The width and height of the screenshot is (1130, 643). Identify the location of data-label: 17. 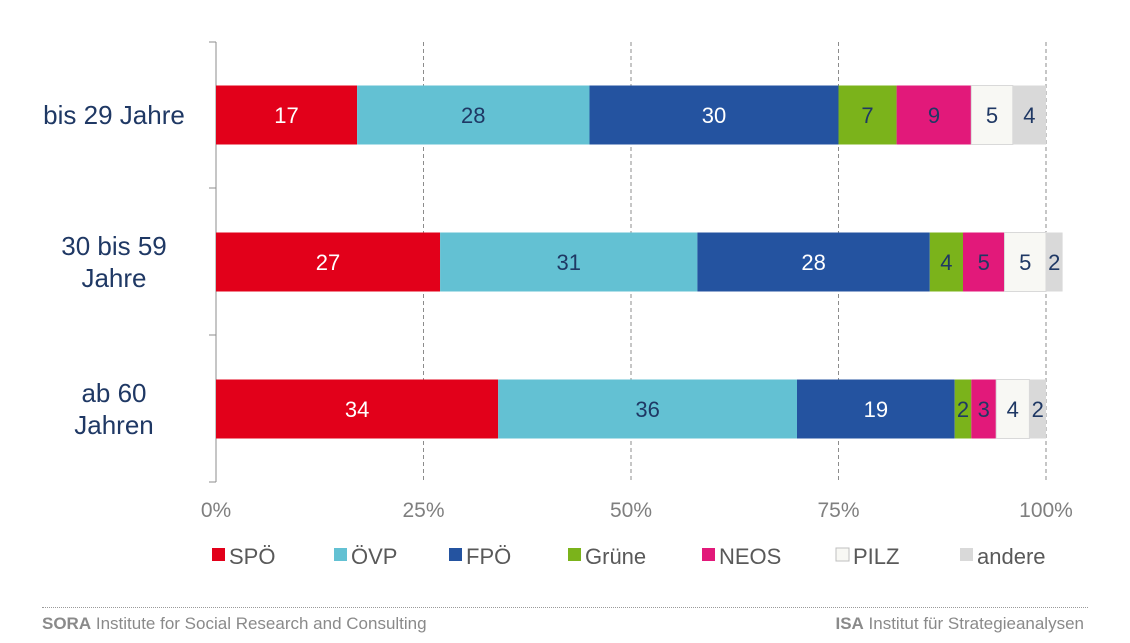
(286, 115).